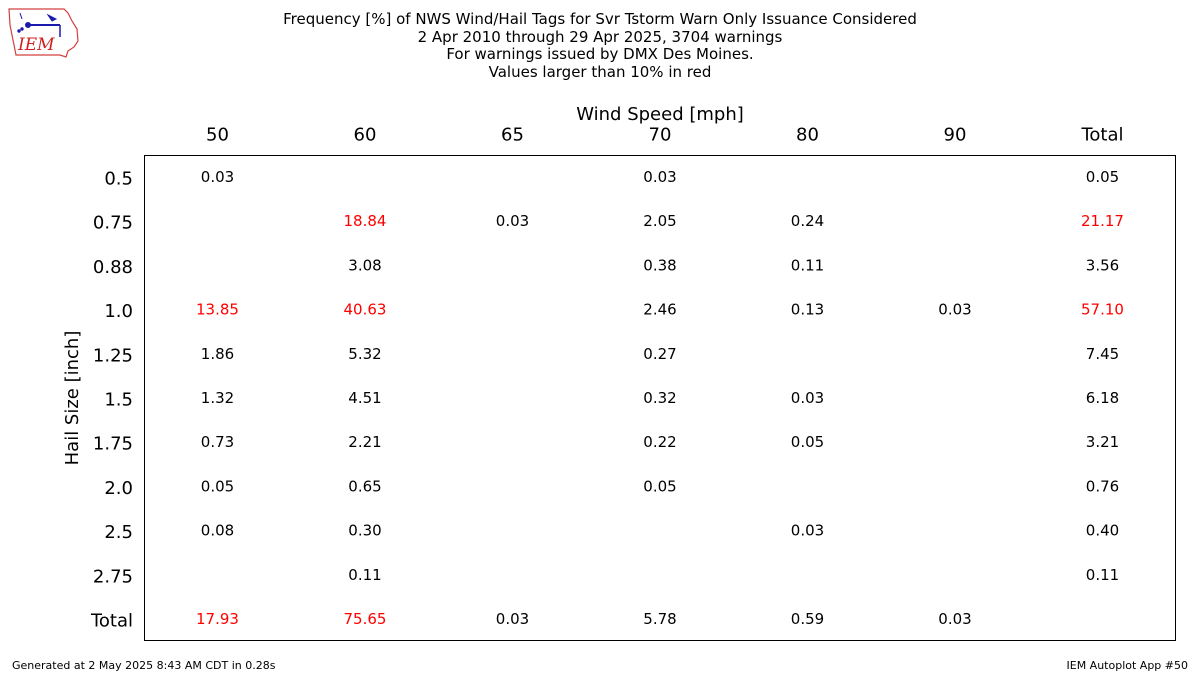  What do you see at coordinates (955, 135) in the screenshot?
I see `column-header: 90` at bounding box center [955, 135].